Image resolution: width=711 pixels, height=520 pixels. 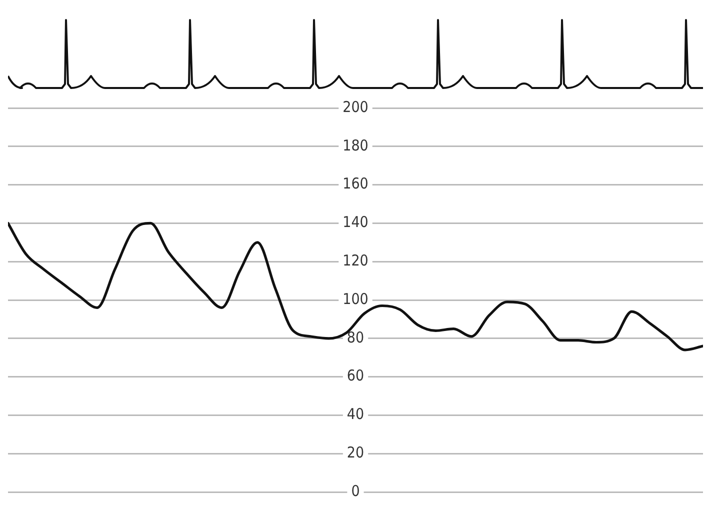 I want to click on y-tick-label: 180, so click(x=355, y=145).